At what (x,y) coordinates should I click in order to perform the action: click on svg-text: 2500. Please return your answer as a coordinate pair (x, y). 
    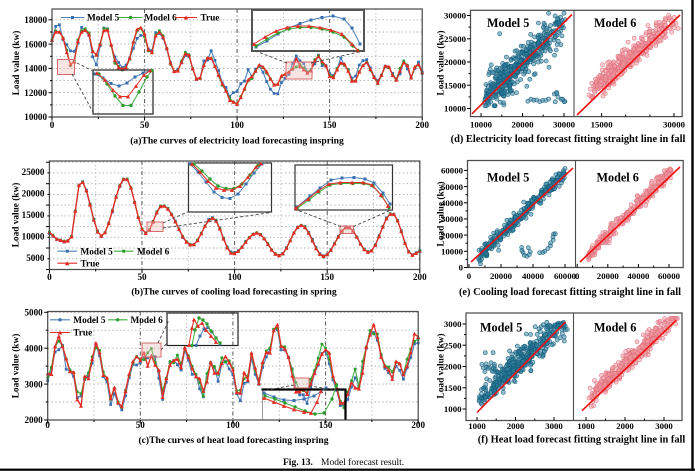
    Looking at the image, I should click on (453, 345).